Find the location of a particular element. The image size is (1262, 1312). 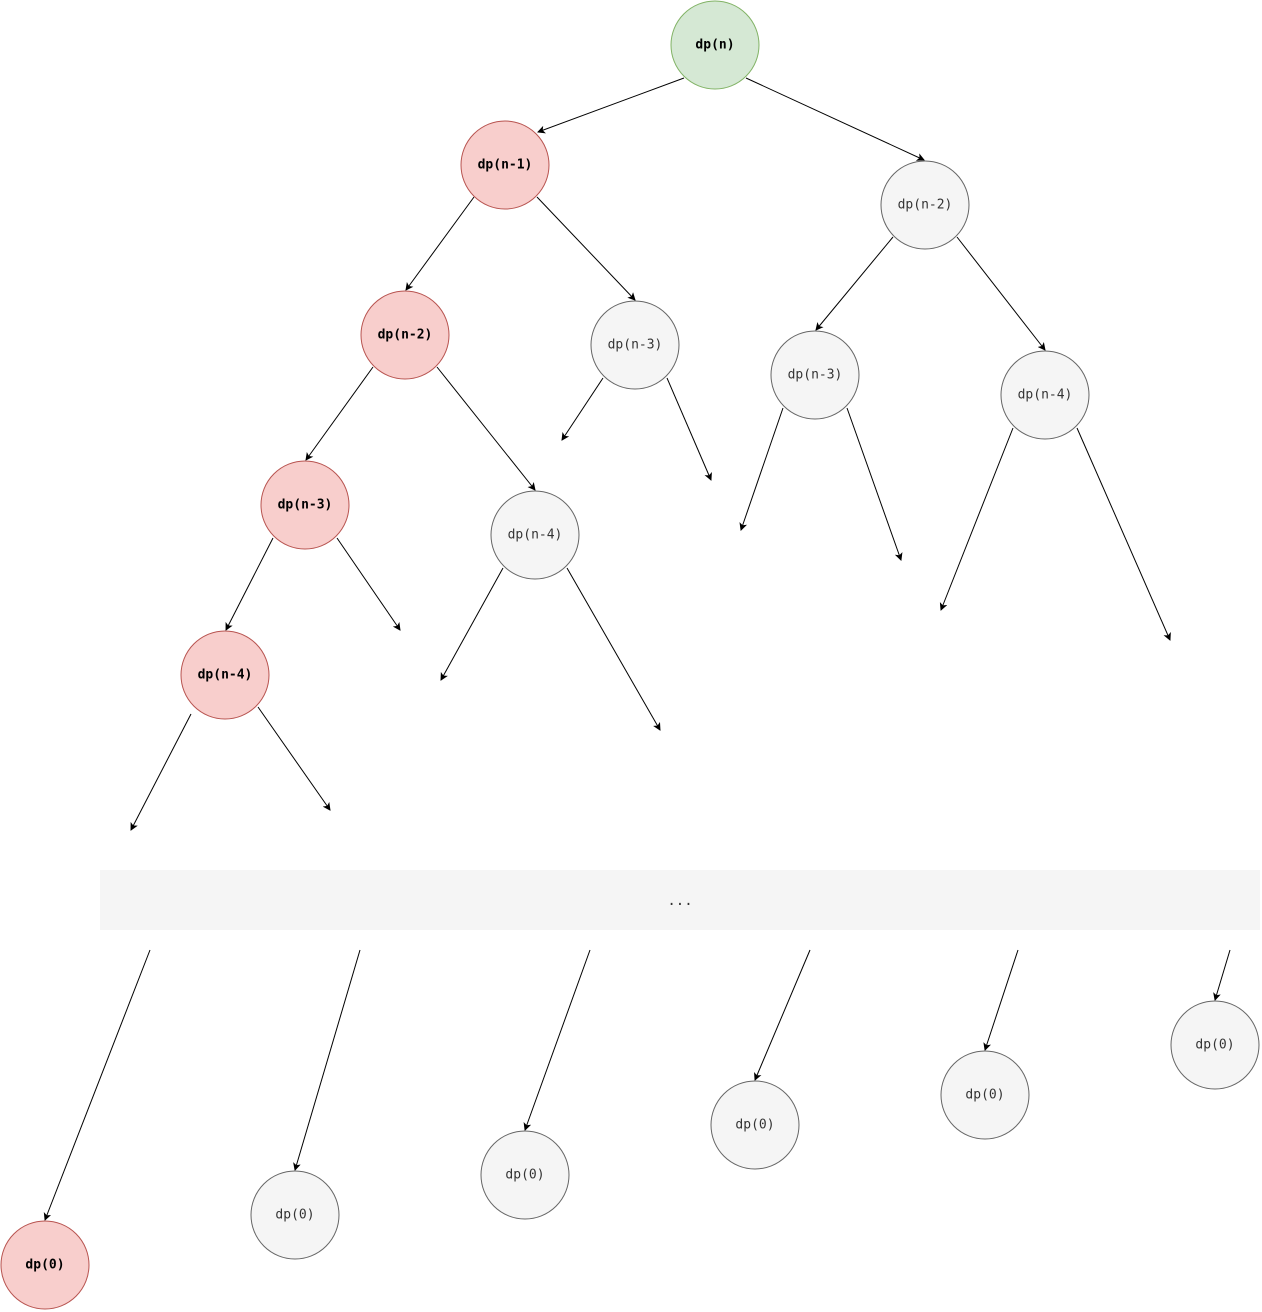

leaf-node-5: dp(0) is located at coordinates (985, 1095).